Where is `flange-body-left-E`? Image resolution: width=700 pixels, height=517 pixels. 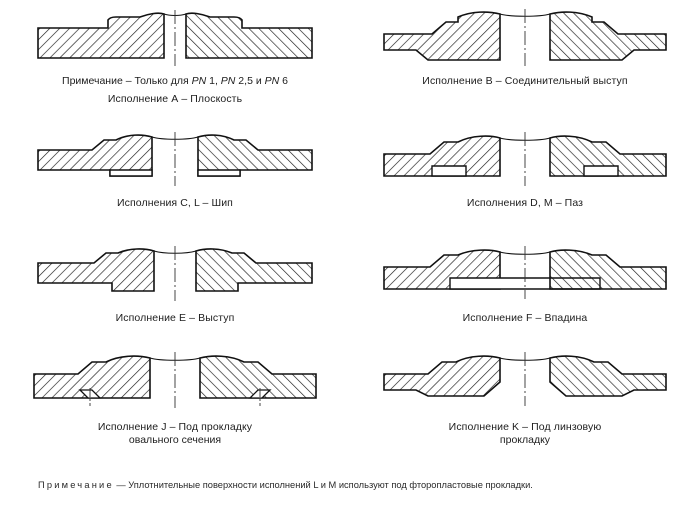
flange-body-left-E is located at coordinates (96, 270).